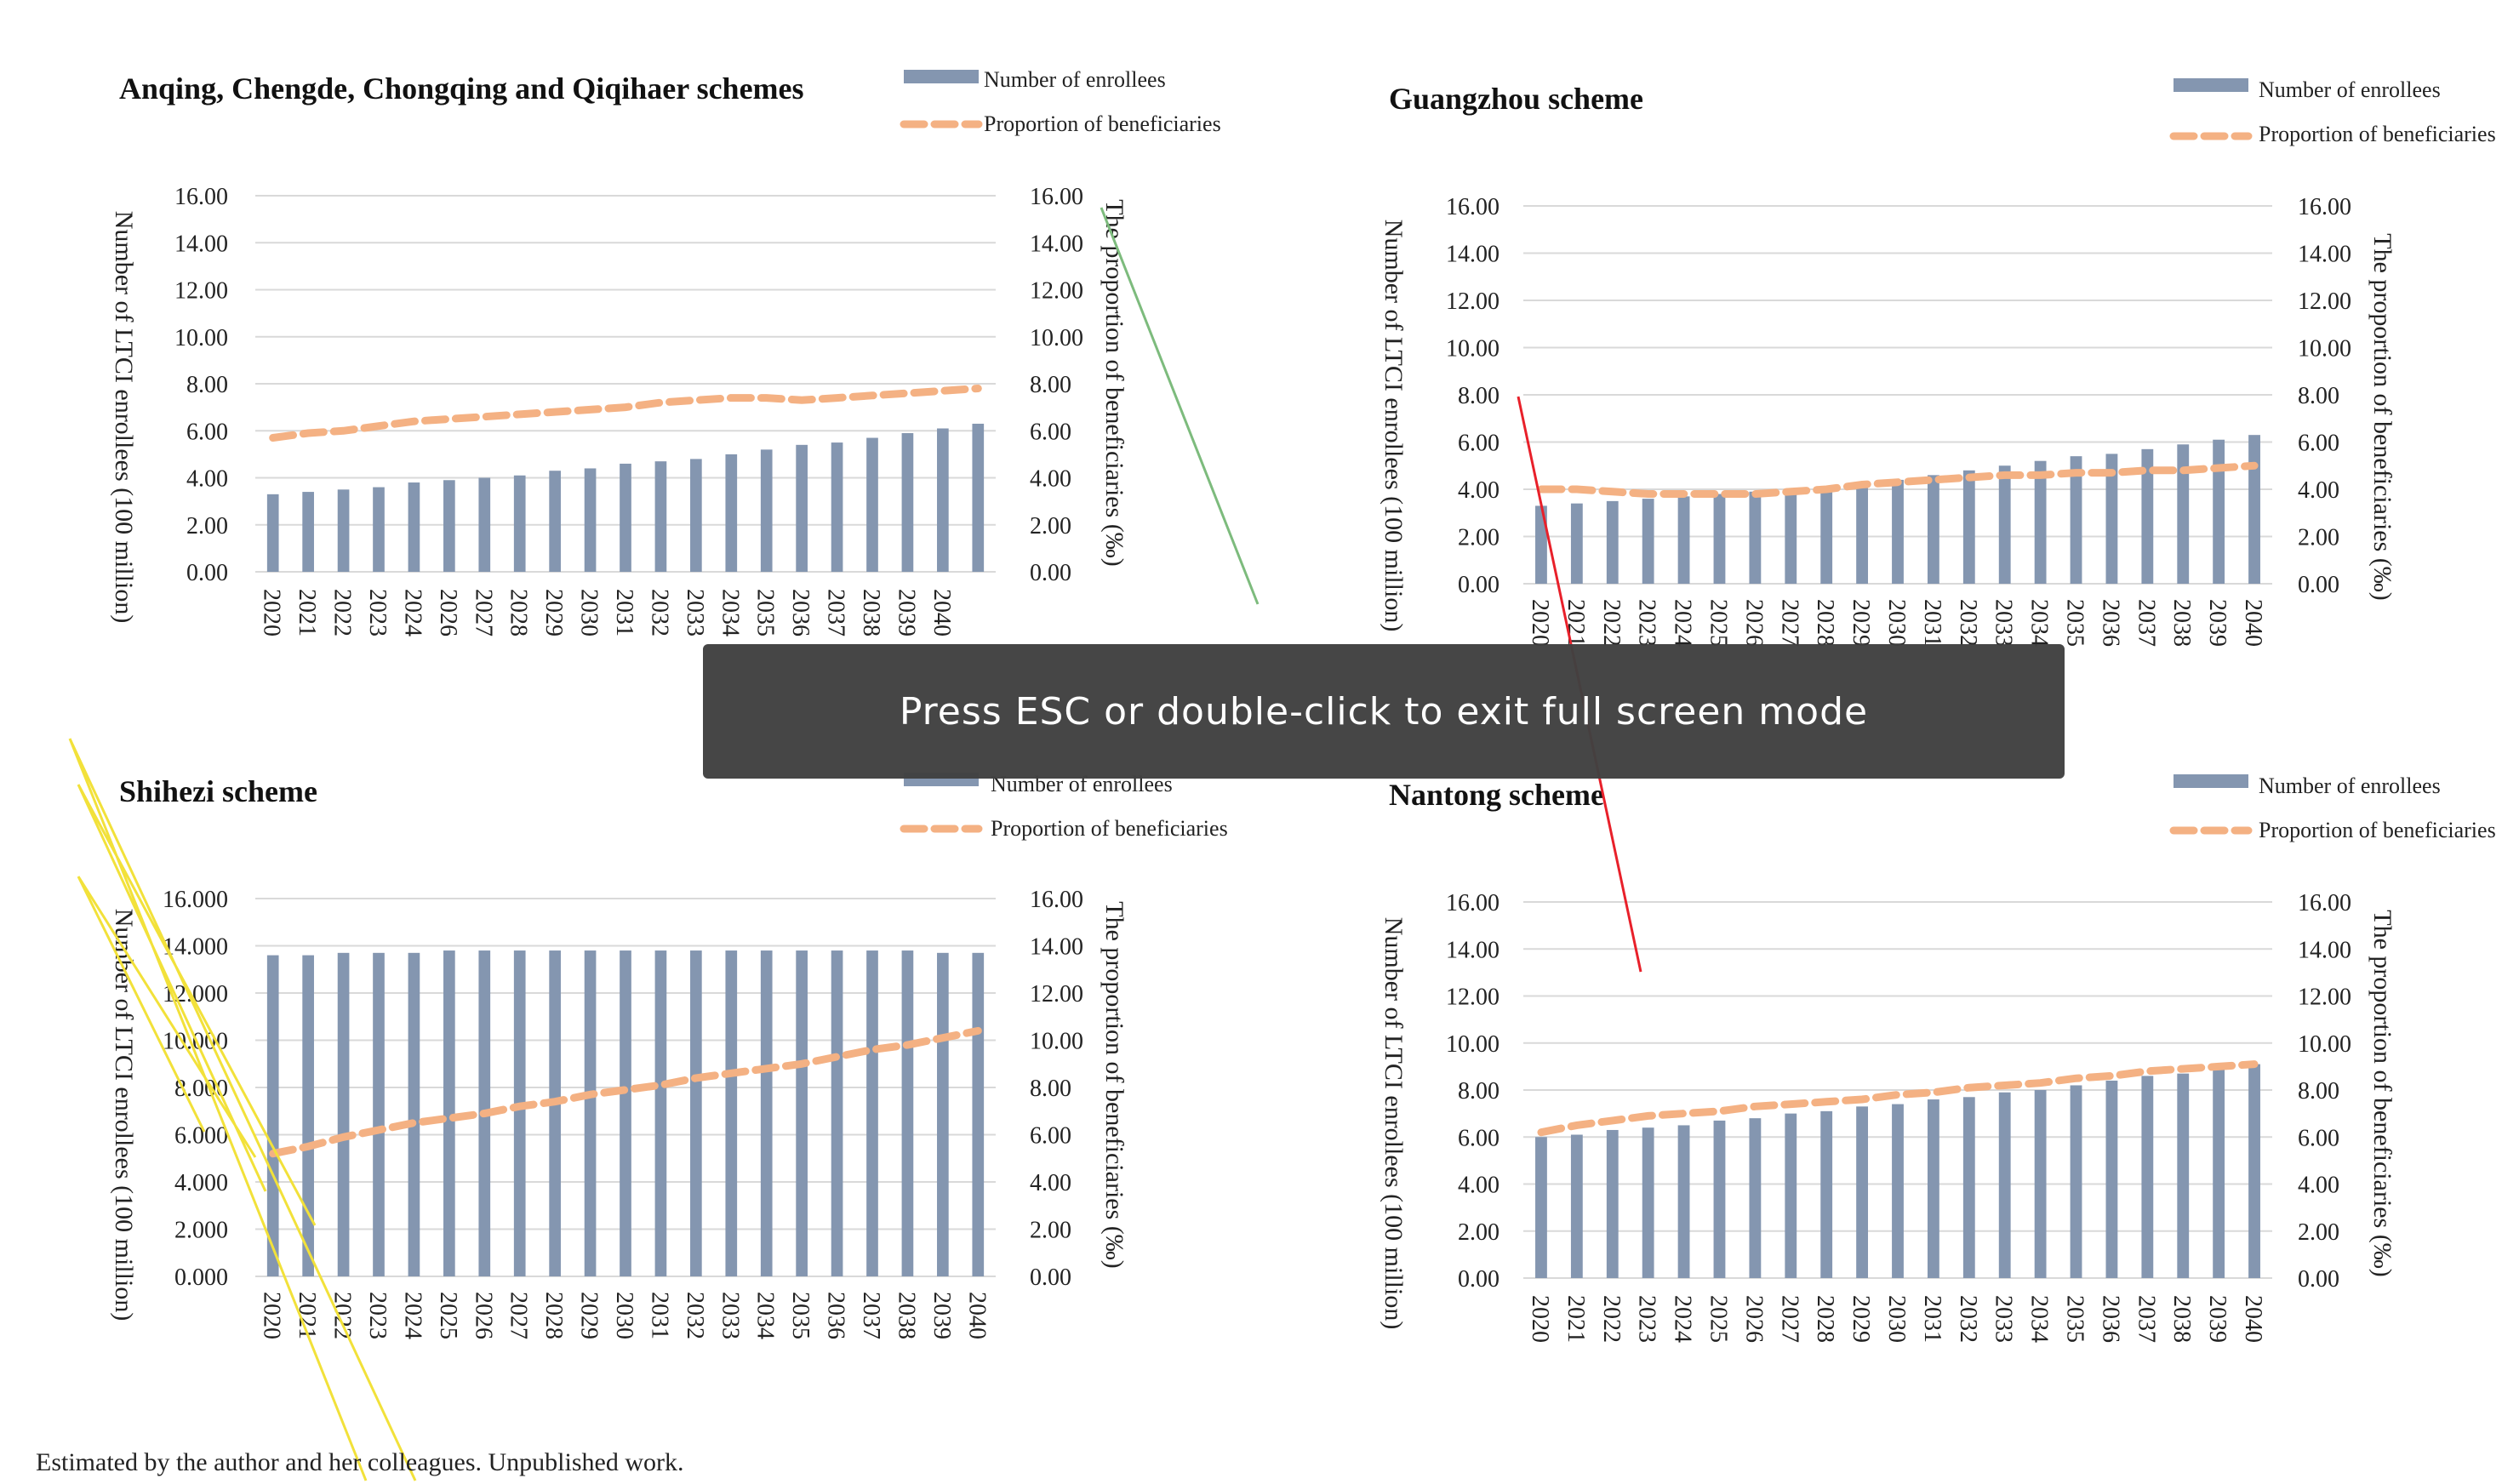 The width and height of the screenshot is (2502, 1484). What do you see at coordinates (1496, 795) in the screenshot?
I see `chart-title: Nantong scheme` at bounding box center [1496, 795].